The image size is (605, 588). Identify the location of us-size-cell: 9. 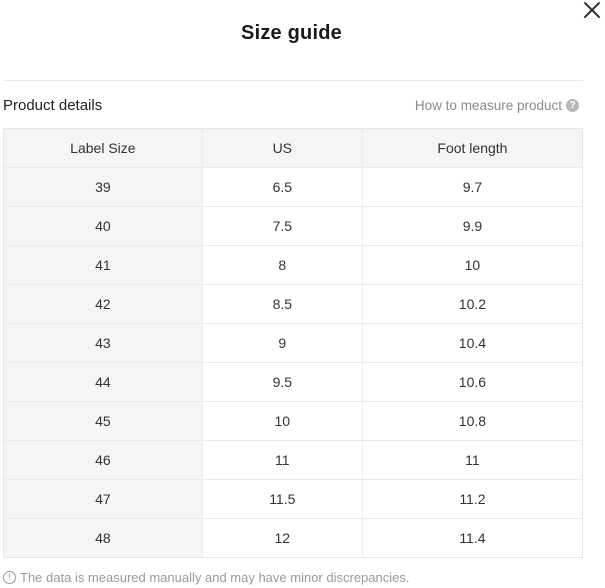
(282, 343).